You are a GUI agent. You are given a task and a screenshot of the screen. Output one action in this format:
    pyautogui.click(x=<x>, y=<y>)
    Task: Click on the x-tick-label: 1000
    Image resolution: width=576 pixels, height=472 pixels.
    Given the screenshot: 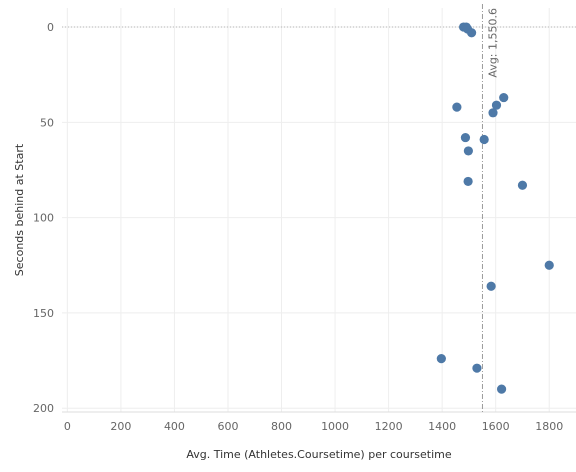 What is the action you would take?
    pyautogui.click(x=335, y=426)
    